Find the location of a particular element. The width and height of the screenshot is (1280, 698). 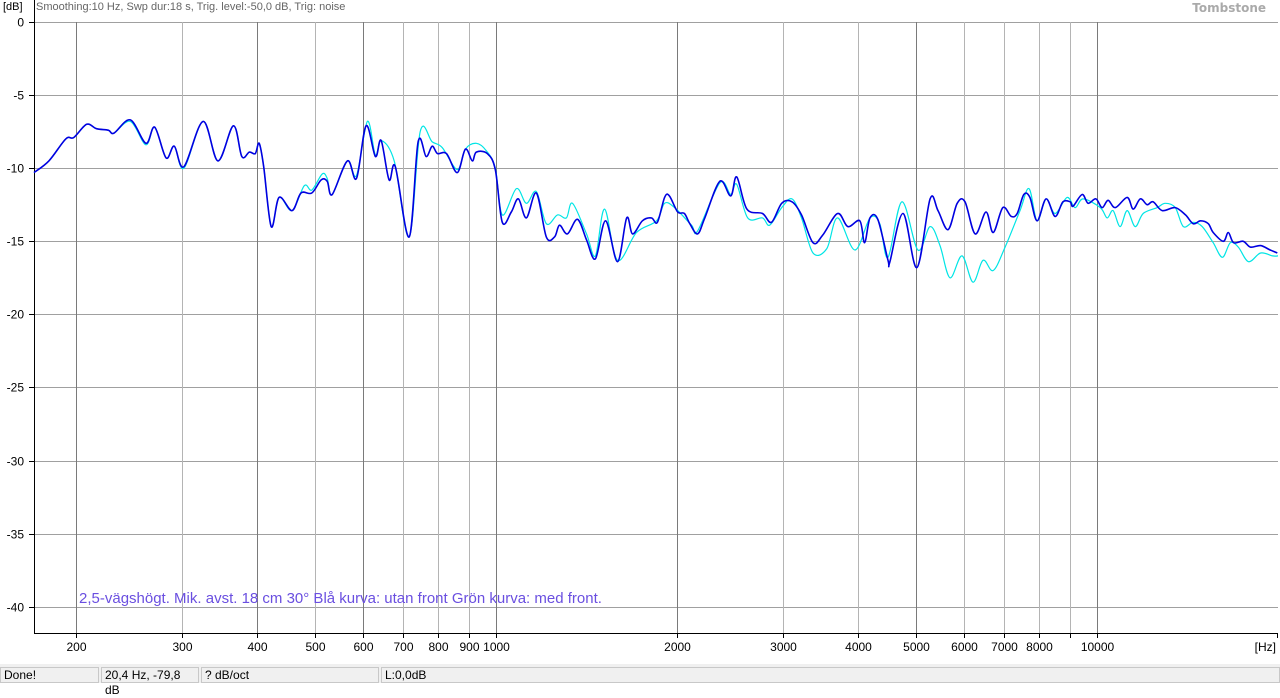

x-tick-label: 10000 is located at coordinates (1098, 647).